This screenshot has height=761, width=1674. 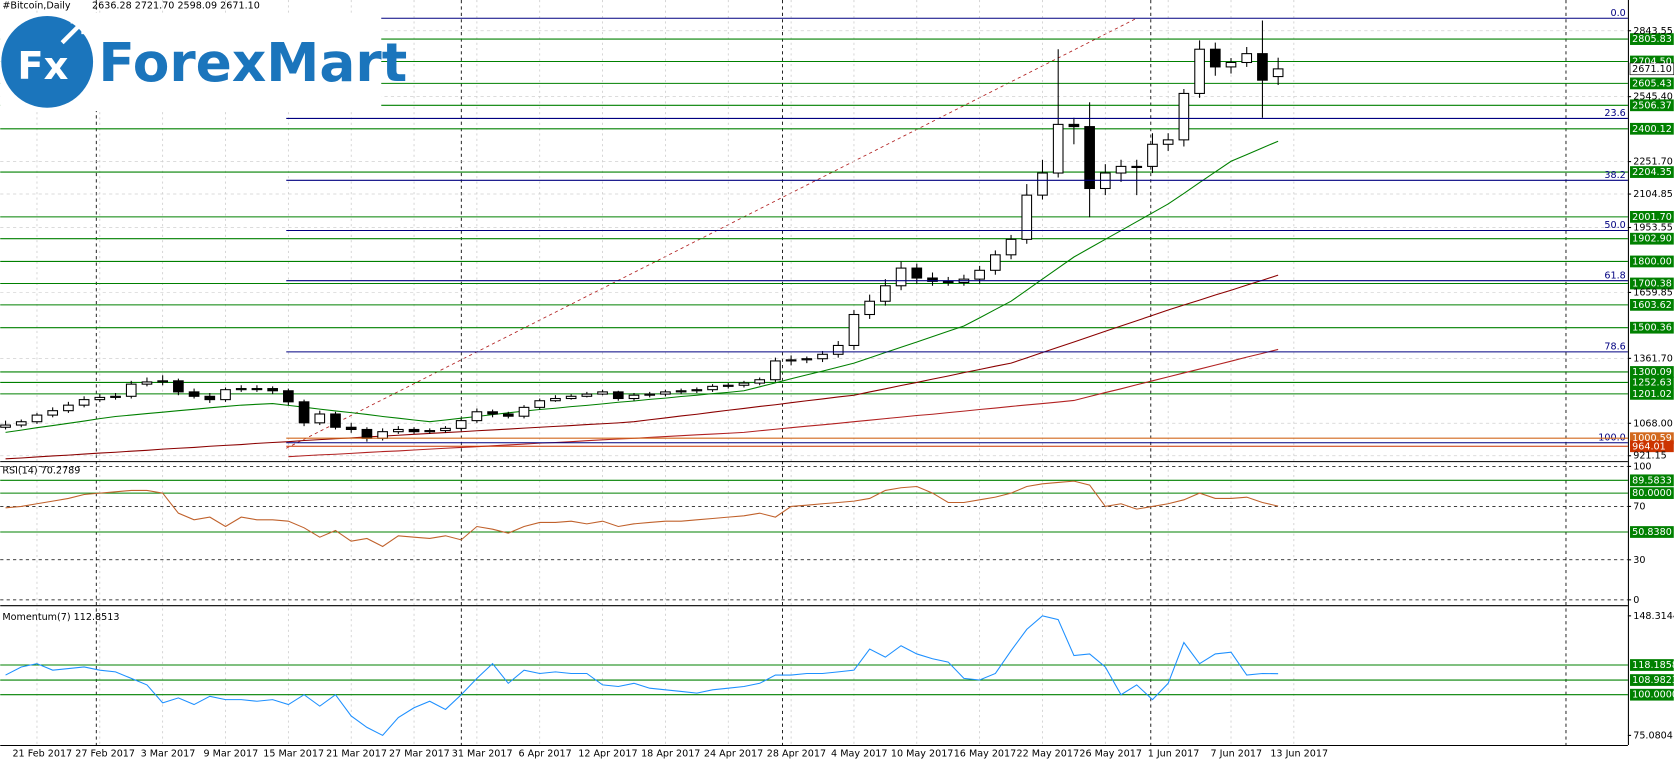 I want to click on level-label: 2204.35, so click(x=1652, y=172).